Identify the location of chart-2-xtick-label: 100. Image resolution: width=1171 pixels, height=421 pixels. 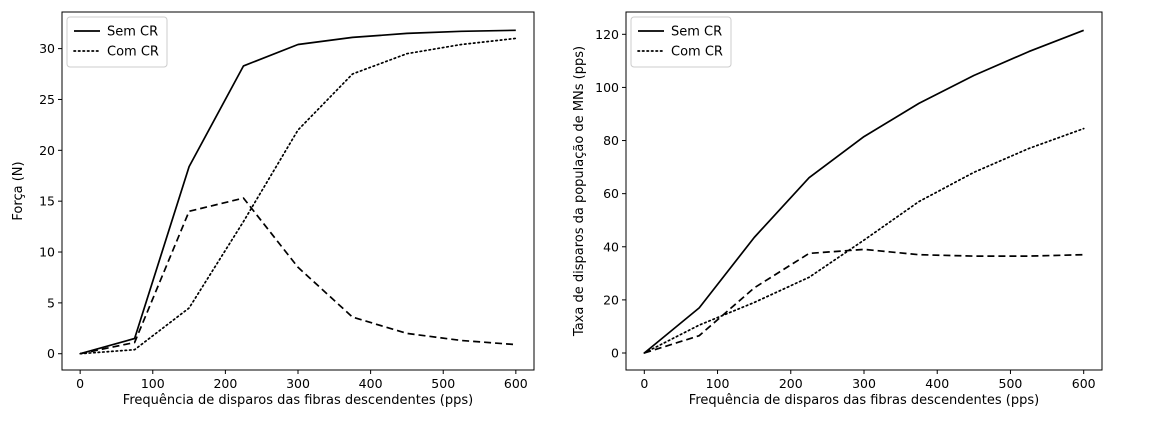
(718, 383).